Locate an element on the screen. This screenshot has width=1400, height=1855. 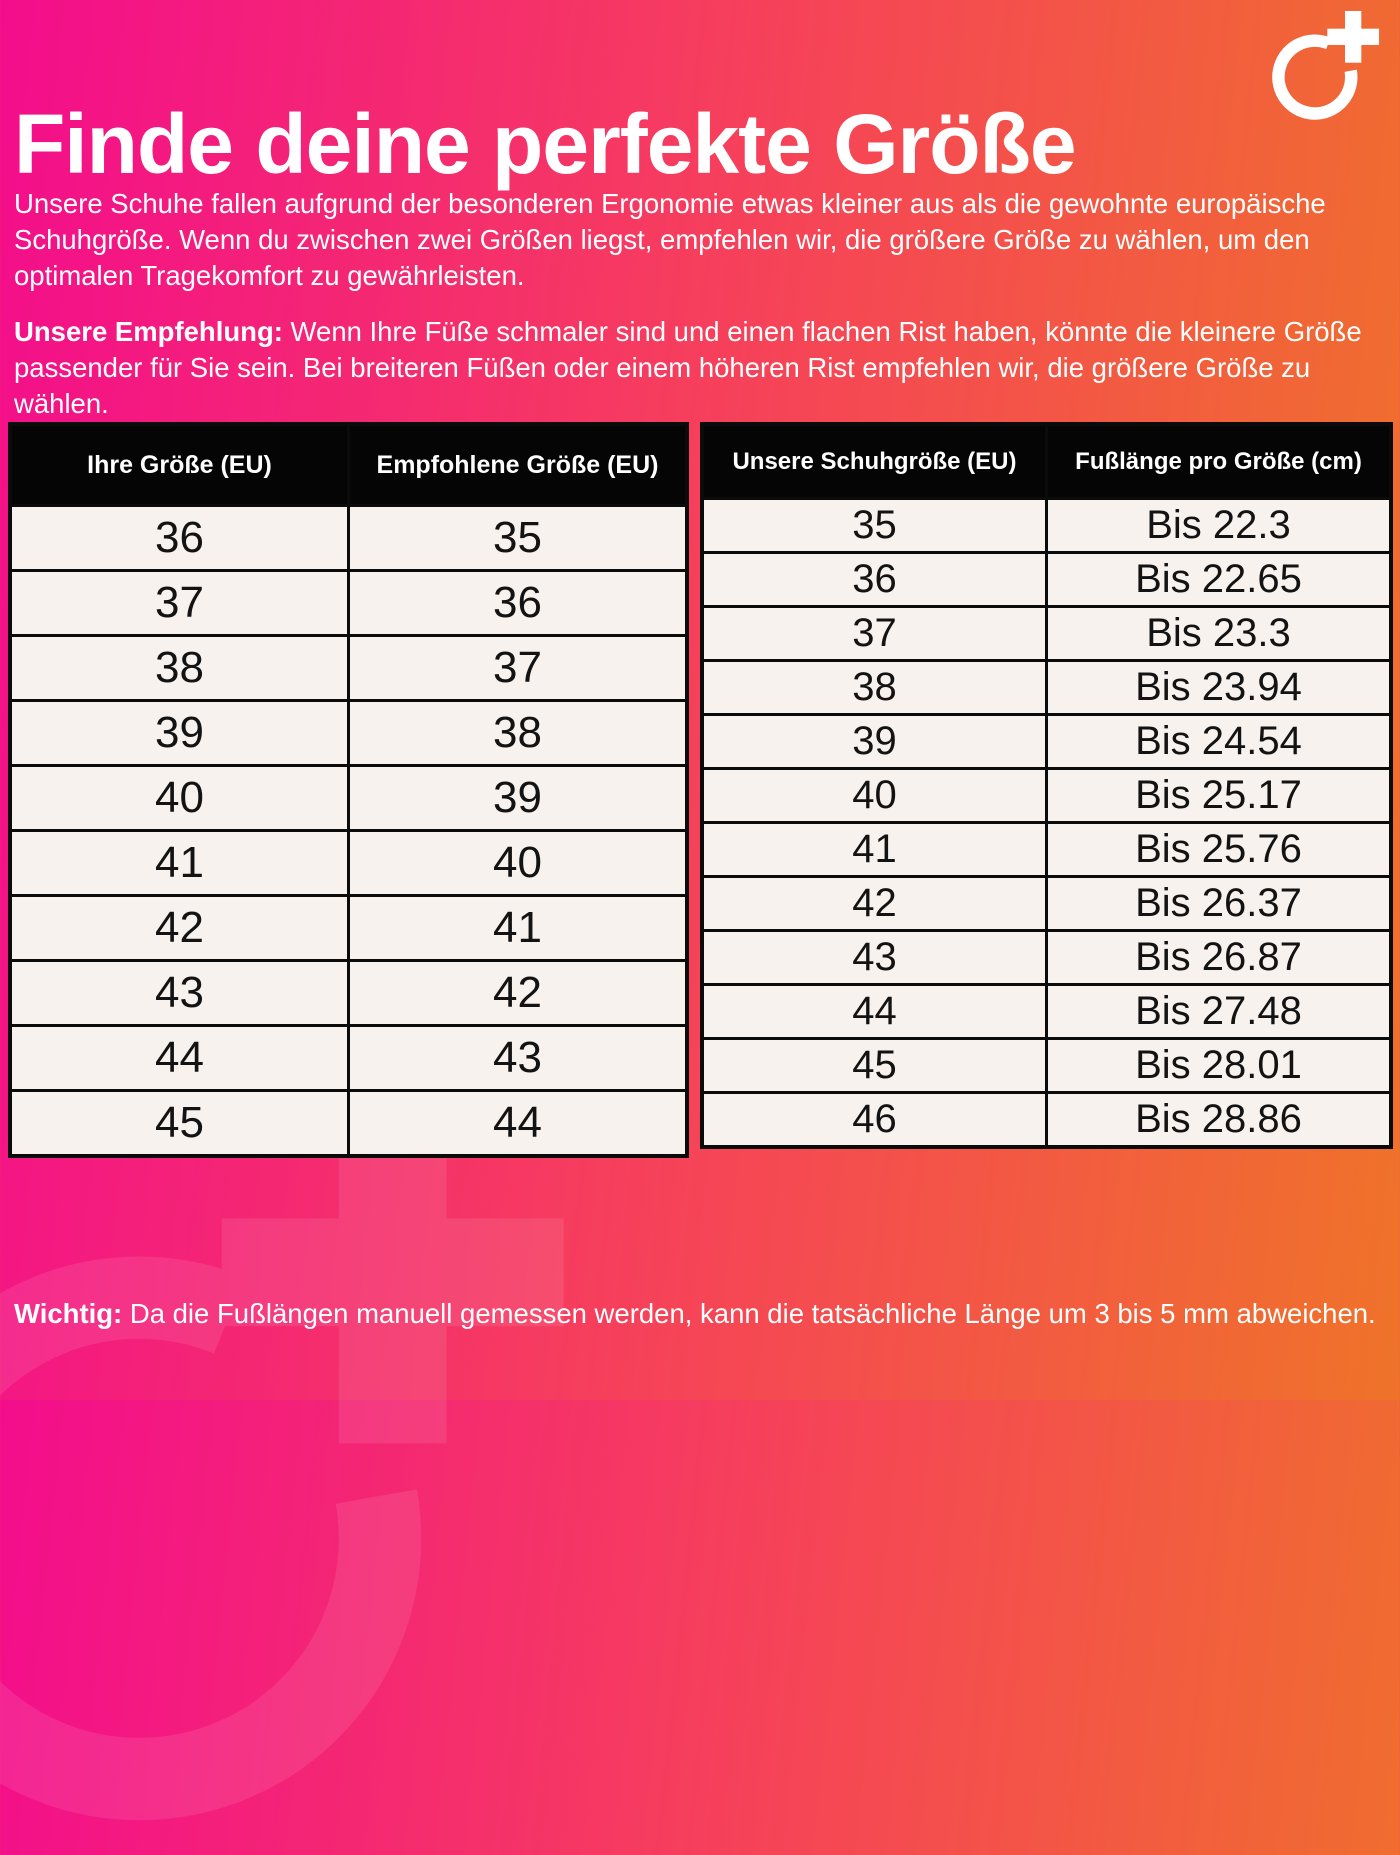
table-row: 46 Bis 28.86 is located at coordinates (1046, 1120).